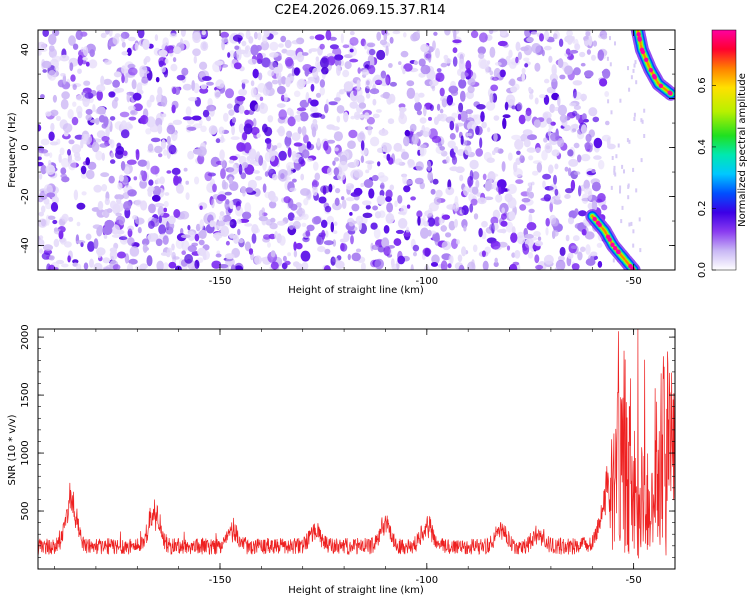 The width and height of the screenshot is (750, 600). I want to click on snr-y-label: SNR (10 * v/v), so click(12, 449).